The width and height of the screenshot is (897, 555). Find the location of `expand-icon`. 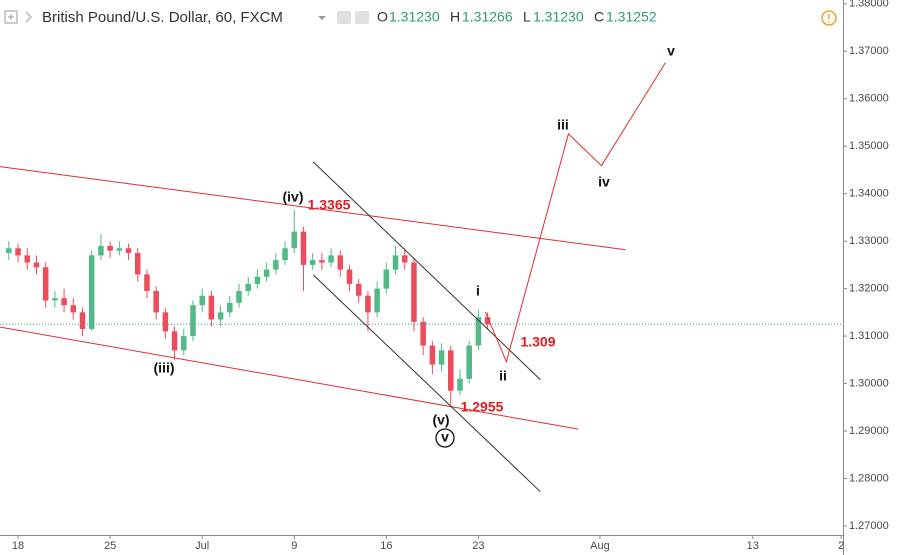

expand-icon is located at coordinates (11, 17).